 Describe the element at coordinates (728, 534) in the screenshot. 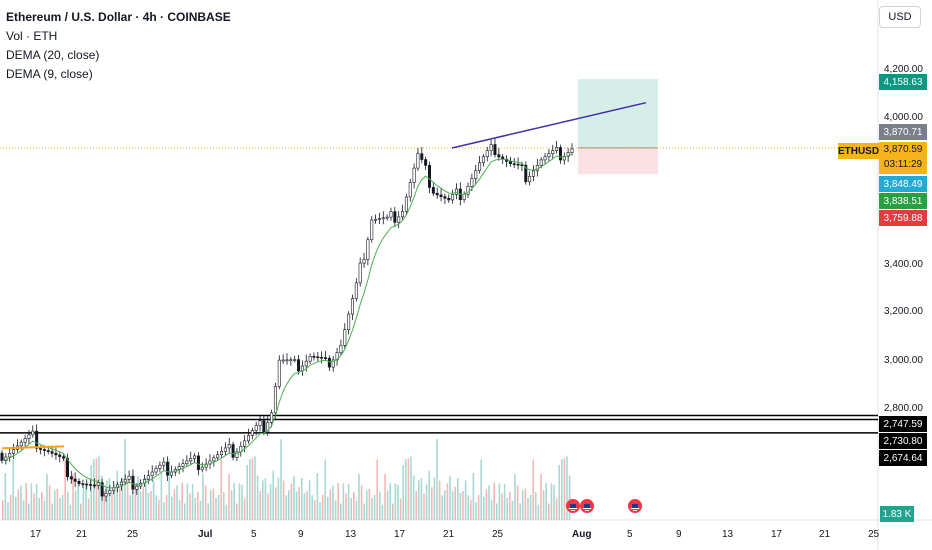

I see `x-tick-label: 13` at that location.